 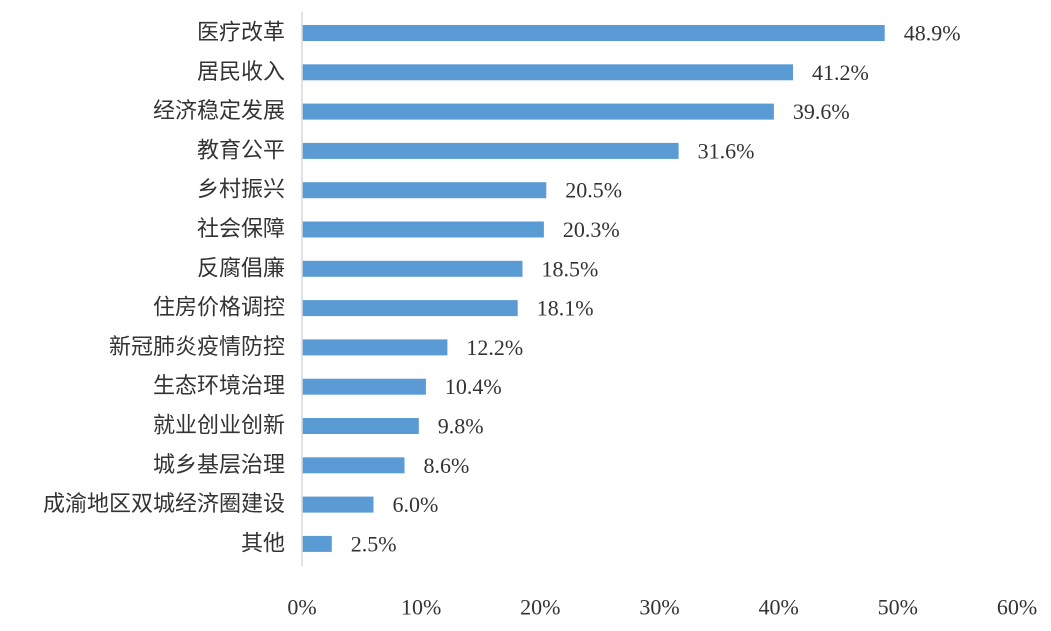 I want to click on category-label-11: 城乡基层治理, so click(x=219, y=465).